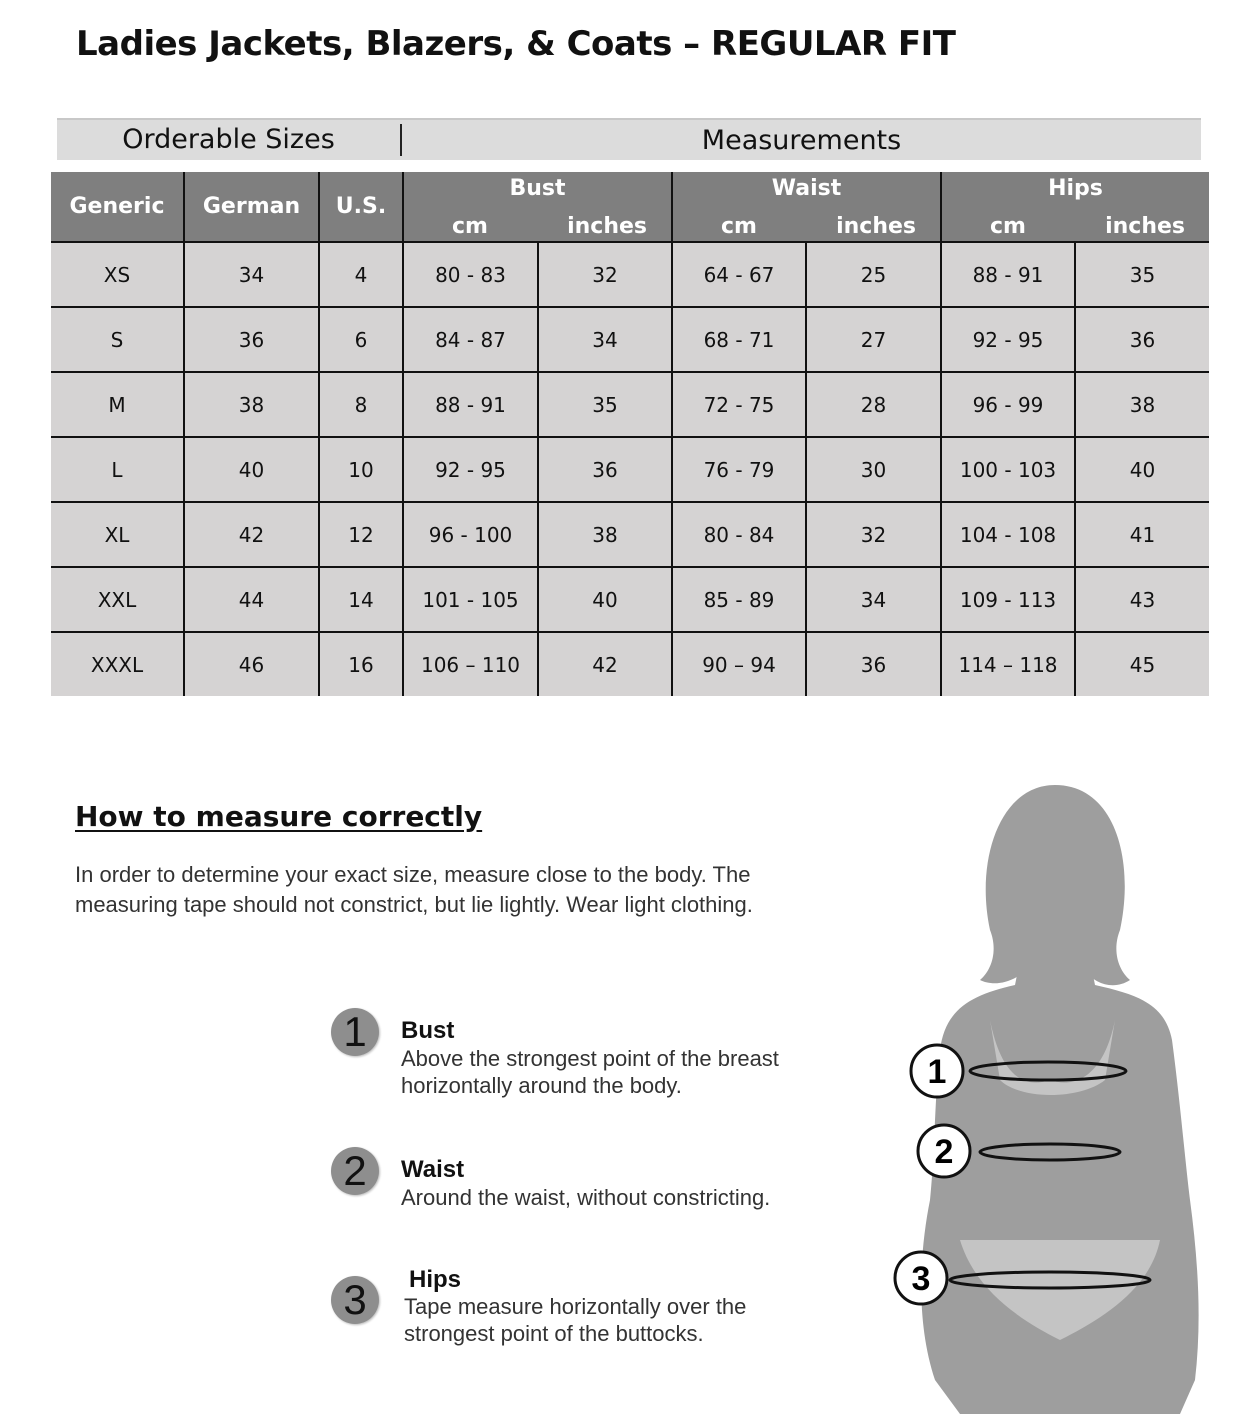 This screenshot has width=1246, height=1414. I want to click on table-row: XXXL 46 16 106 – 110 42 90 – 94 36 114 – 118 45, so click(630, 663).